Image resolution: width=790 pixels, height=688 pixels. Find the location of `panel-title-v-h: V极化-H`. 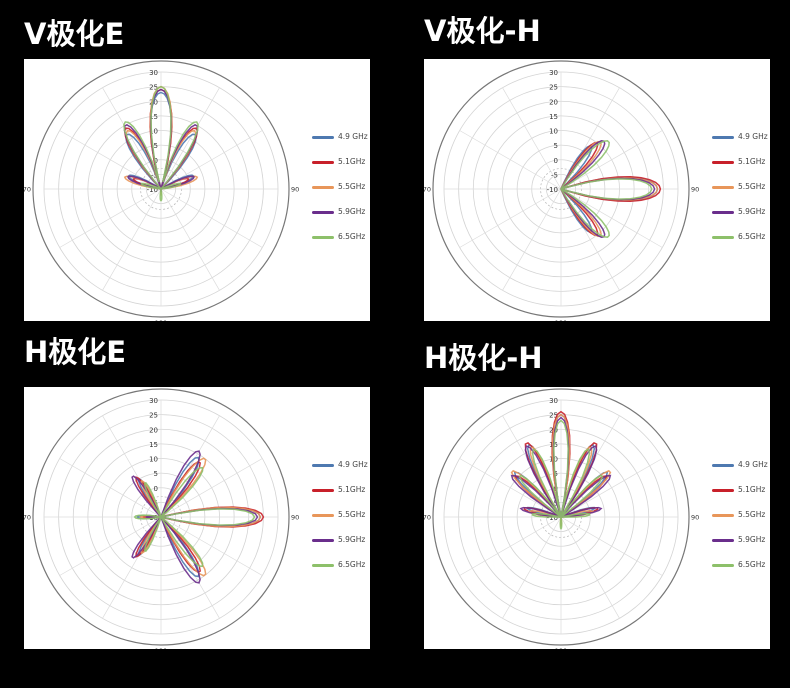

panel-title-v-h: V极化-H is located at coordinates (482, 31).